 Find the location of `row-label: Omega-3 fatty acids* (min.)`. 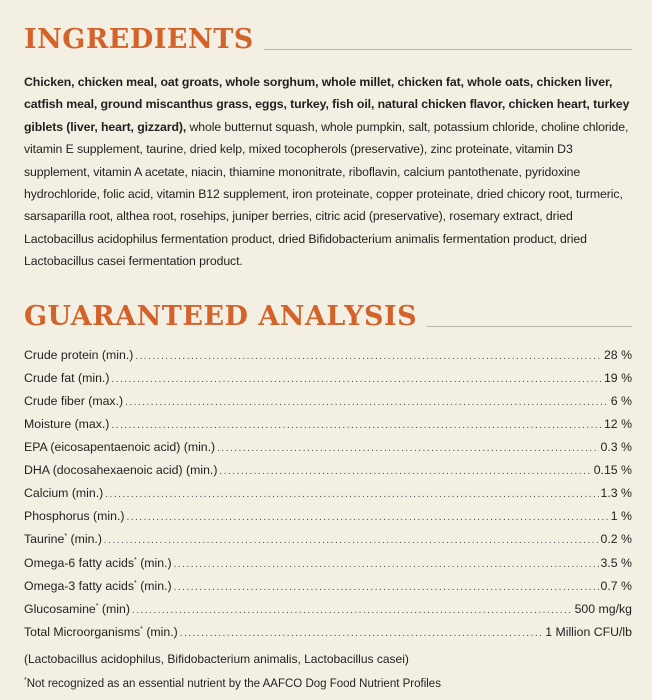

row-label: Omega-3 fatty acids* (min.) is located at coordinates (98, 585).